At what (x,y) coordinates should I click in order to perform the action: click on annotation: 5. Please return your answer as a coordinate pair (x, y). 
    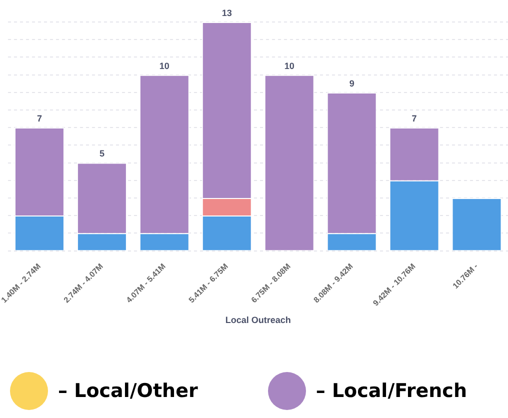
    Looking at the image, I should click on (101, 153).